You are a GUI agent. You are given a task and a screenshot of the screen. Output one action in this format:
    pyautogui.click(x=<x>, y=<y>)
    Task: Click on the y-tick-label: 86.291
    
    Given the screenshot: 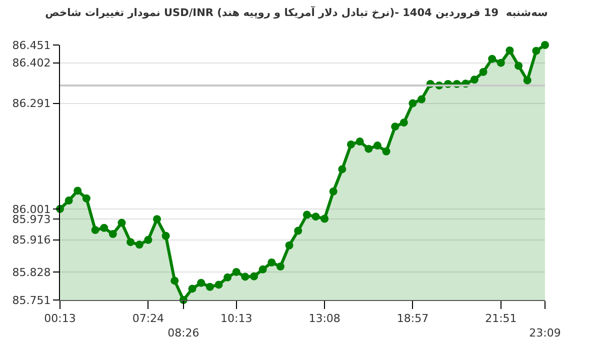 What is the action you would take?
    pyautogui.click(x=31, y=103)
    